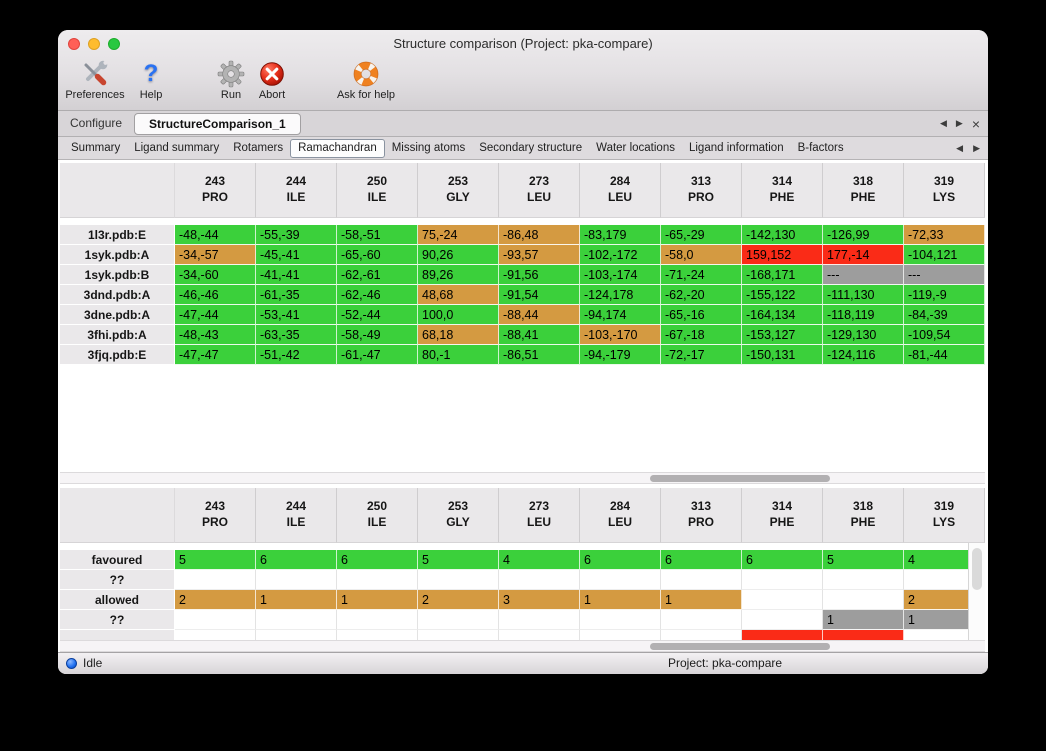  Describe the element at coordinates (863, 315) in the screenshot. I see `data-cell: -118,119` at that location.